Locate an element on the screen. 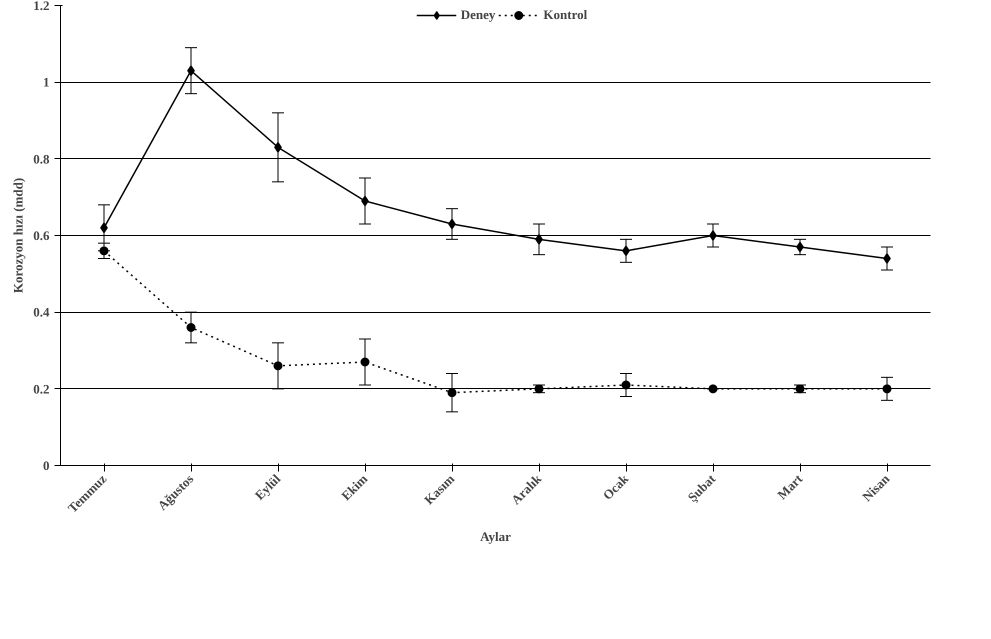 The image size is (991, 639). y-tick-label: 1.2 is located at coordinates (41, 6).